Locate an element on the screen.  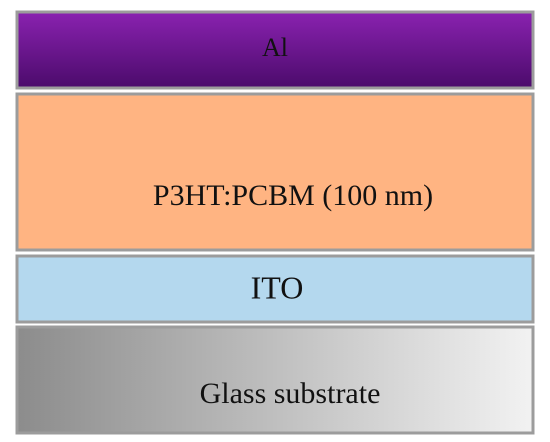
active-label: P3HT:PCBM (100 nm) is located at coordinates (293, 195).